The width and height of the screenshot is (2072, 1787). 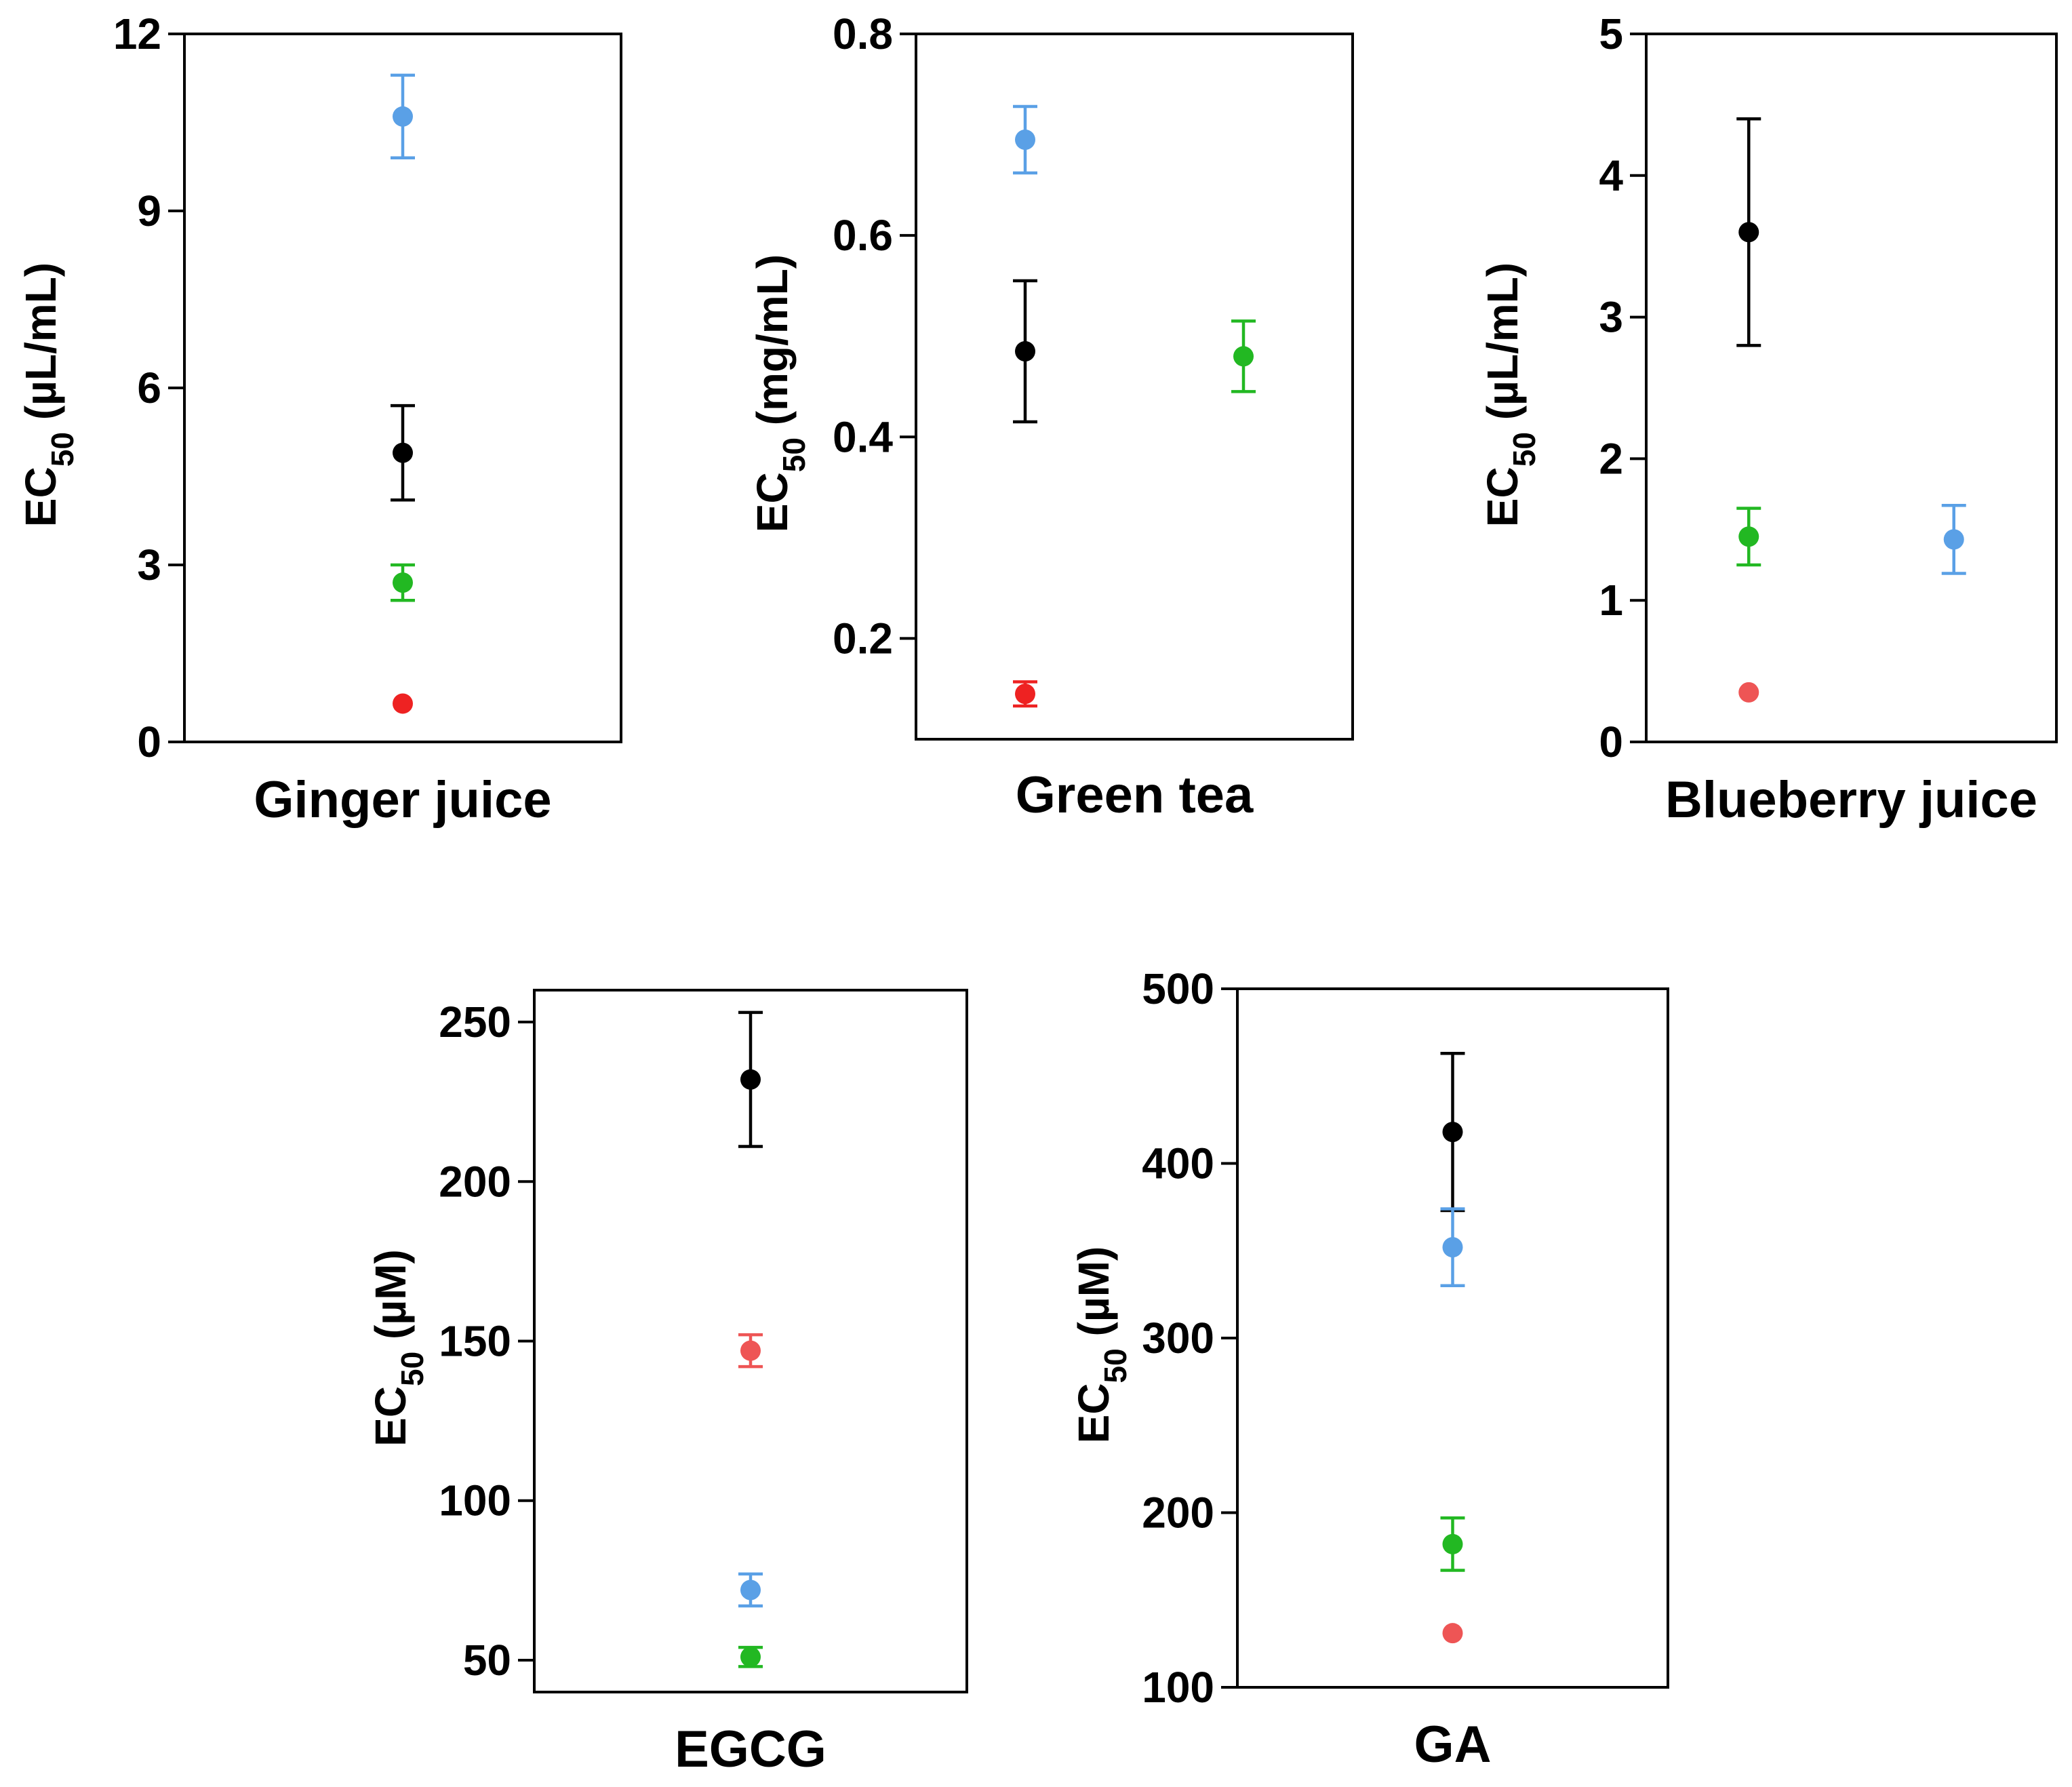 I want to click on y-tick-label: 50, so click(x=487, y=1661).